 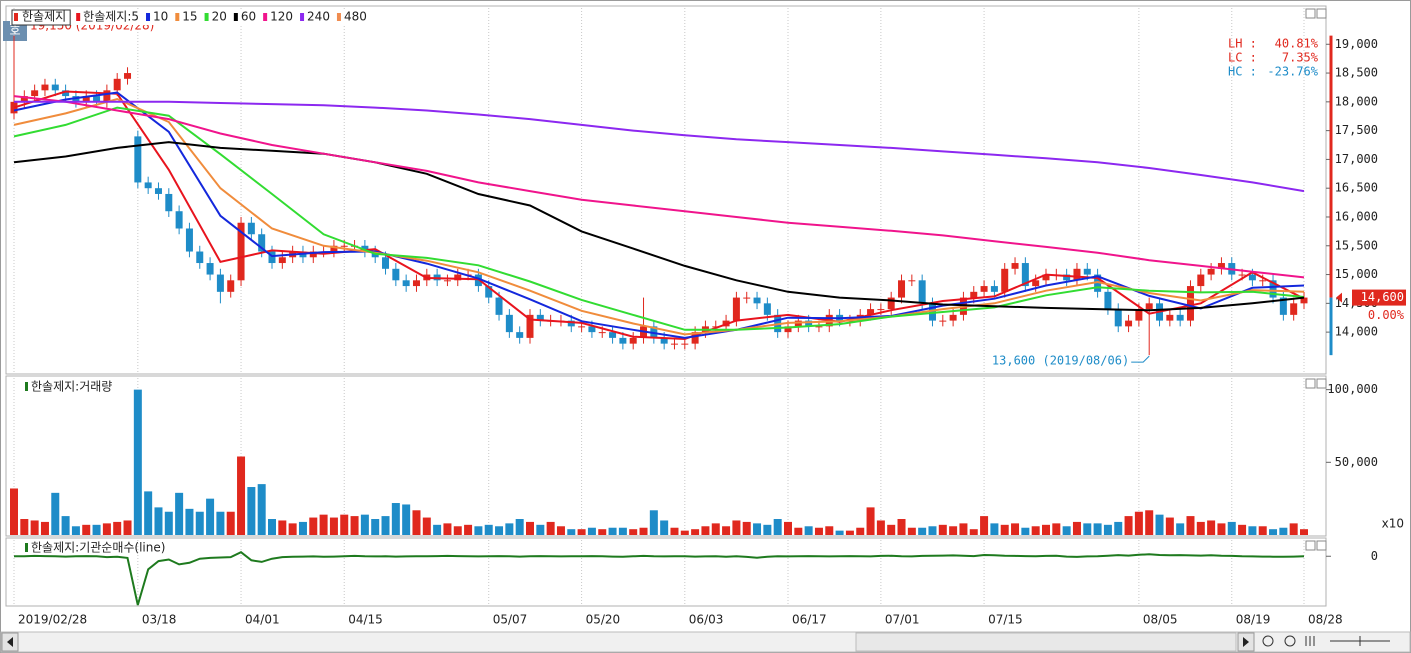 I want to click on y-tick-label: 15,000, so click(x=1356, y=274).